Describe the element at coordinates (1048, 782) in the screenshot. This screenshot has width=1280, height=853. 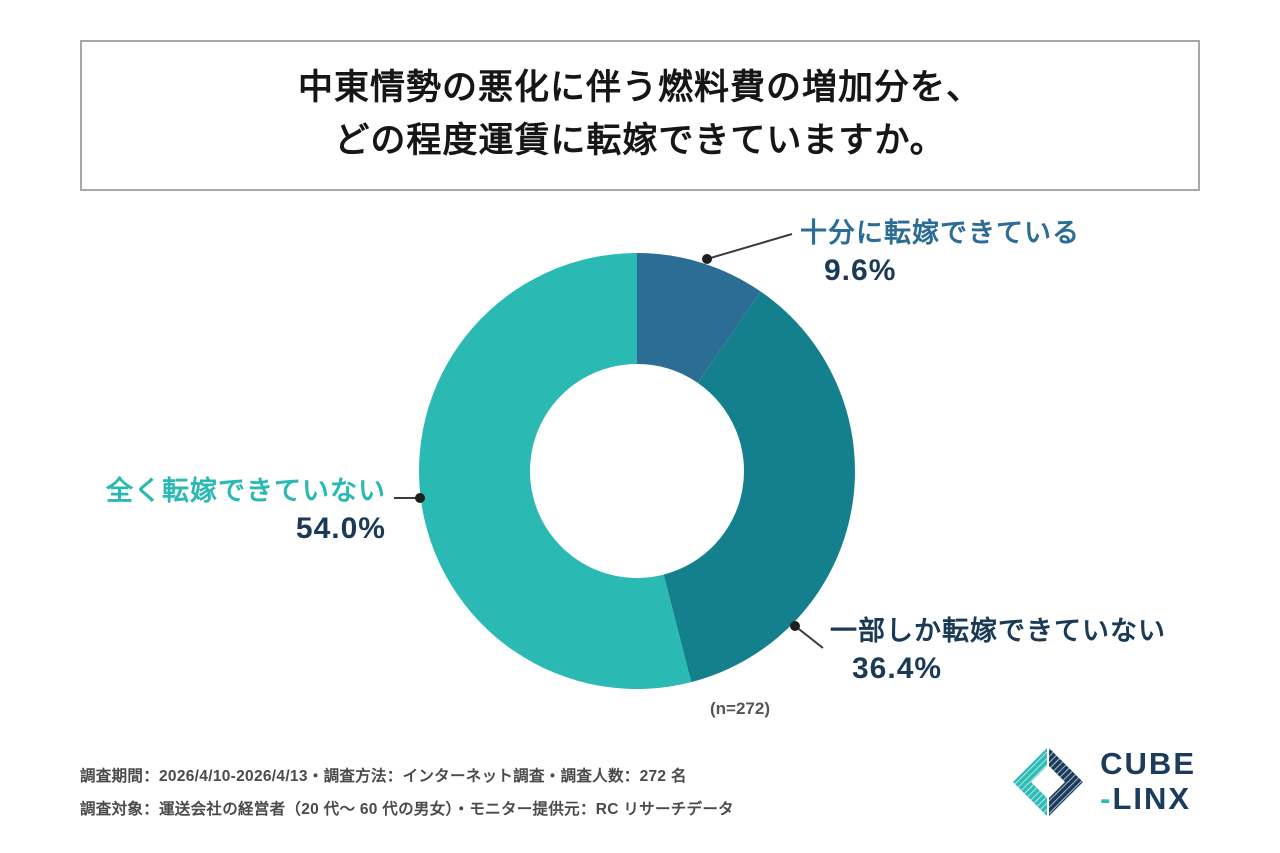
I see `cube-linx-logo-icon` at that location.